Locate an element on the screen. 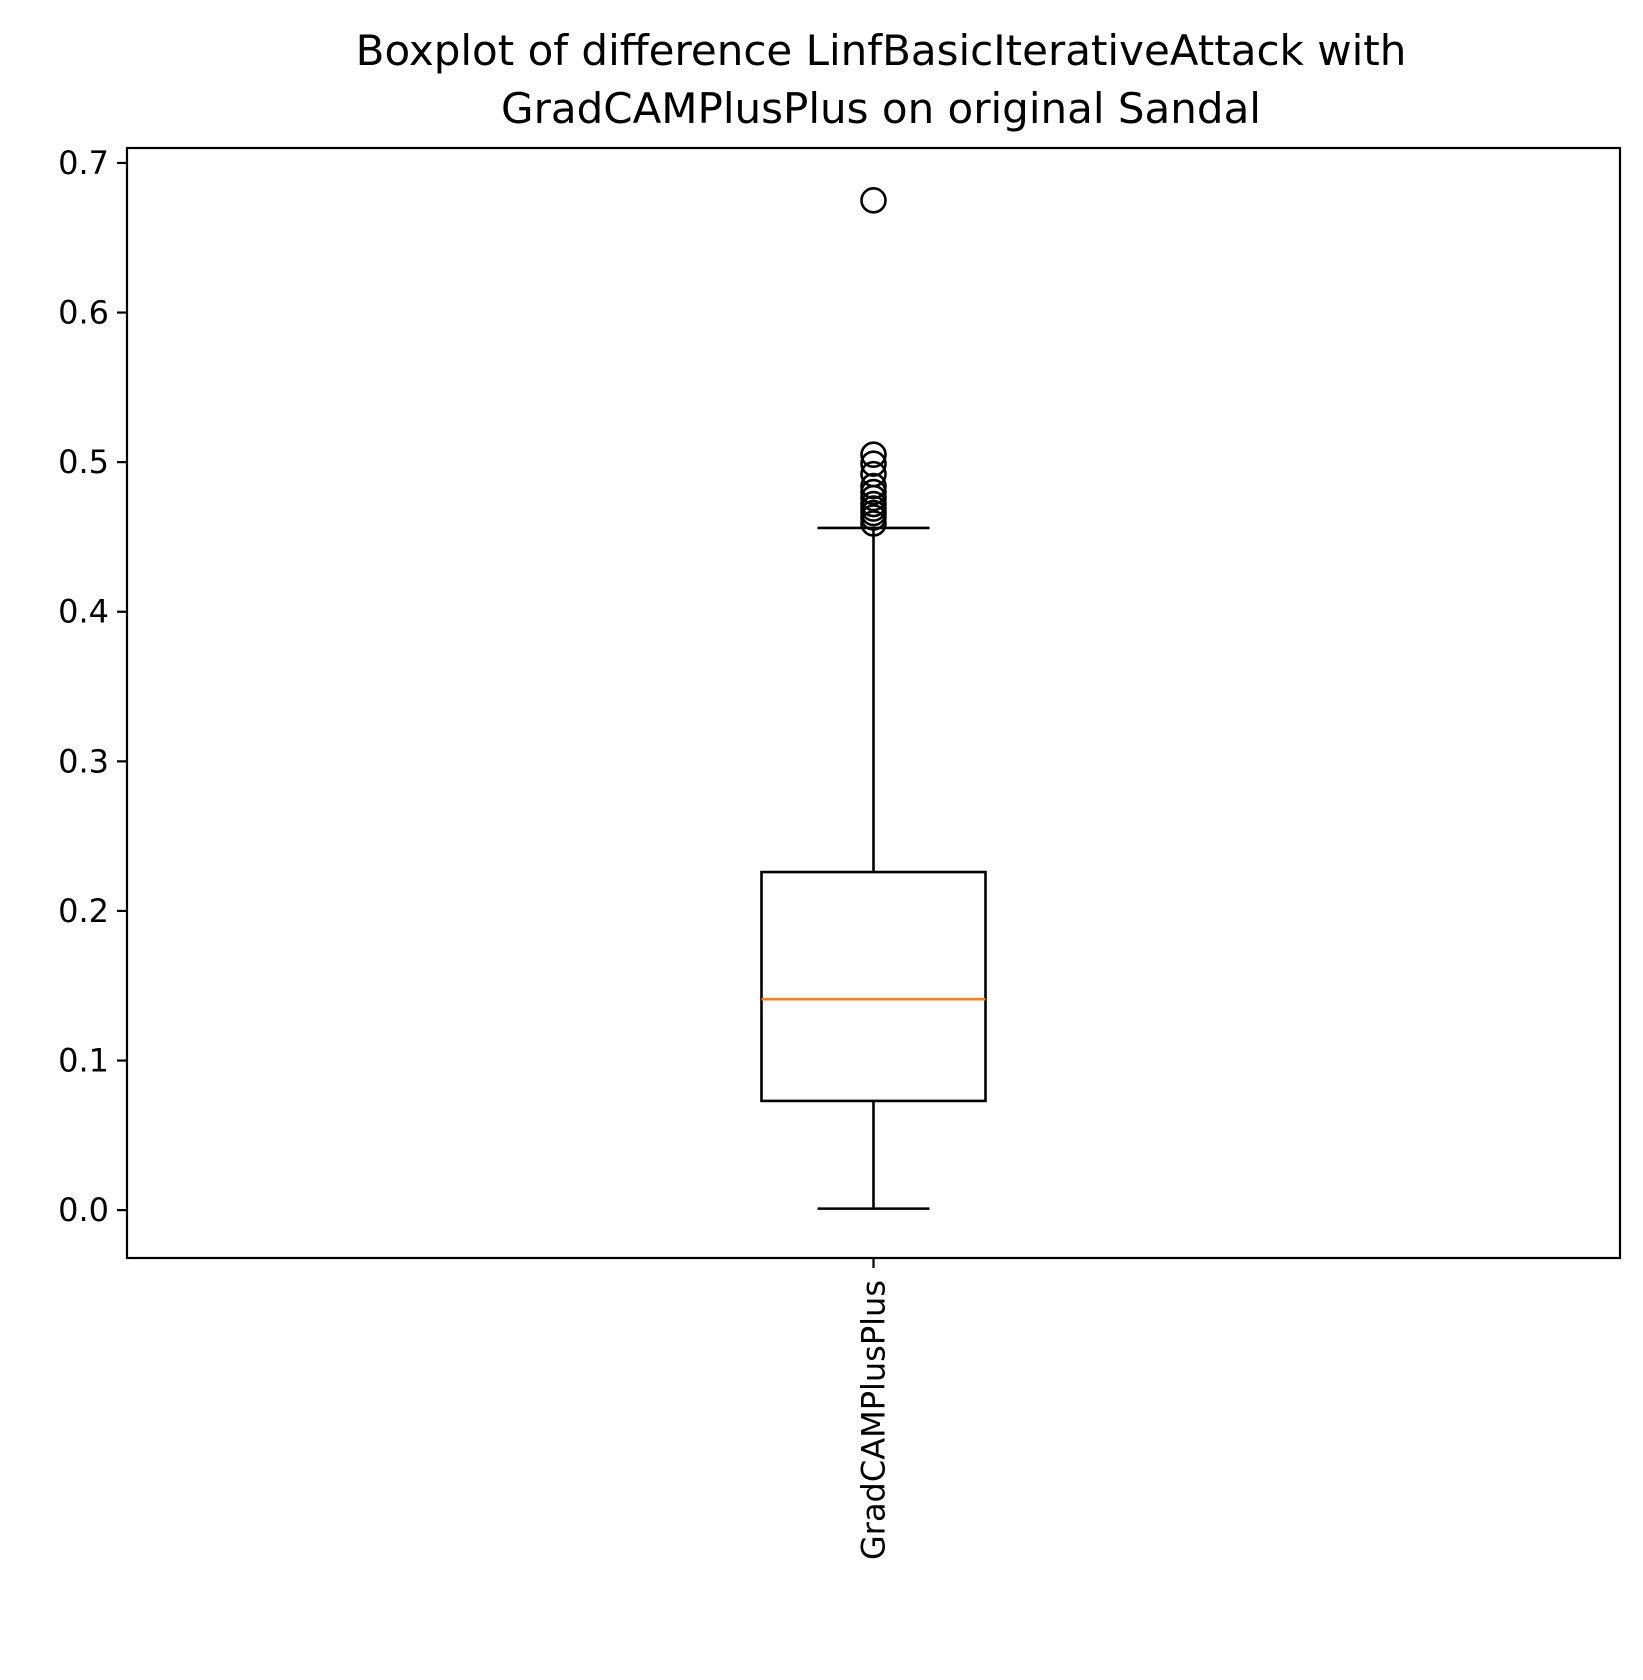 Image resolution: width=1643 pixels, height=1680 pixels. y-tick-label: 0.7 is located at coordinates (83, 163).